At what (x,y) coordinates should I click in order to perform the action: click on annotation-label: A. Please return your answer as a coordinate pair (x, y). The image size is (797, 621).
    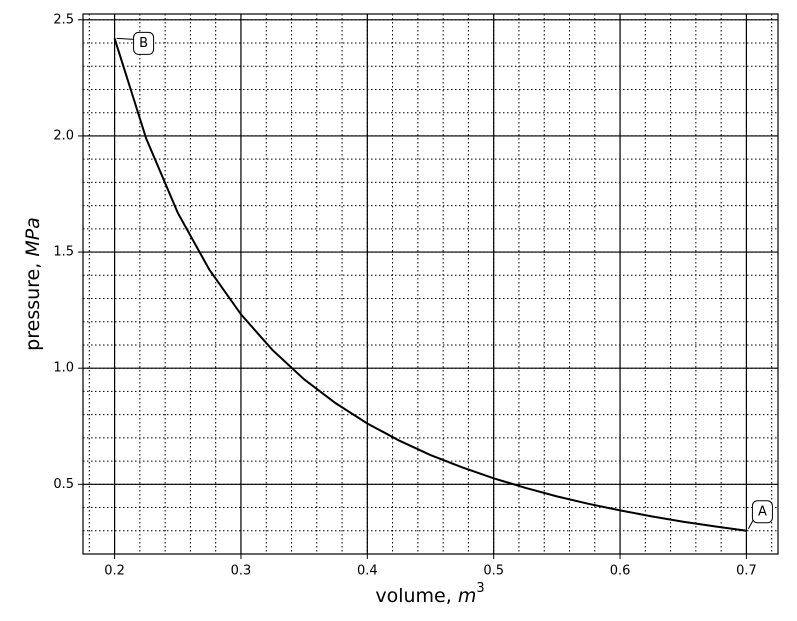
    Looking at the image, I should click on (762, 511).